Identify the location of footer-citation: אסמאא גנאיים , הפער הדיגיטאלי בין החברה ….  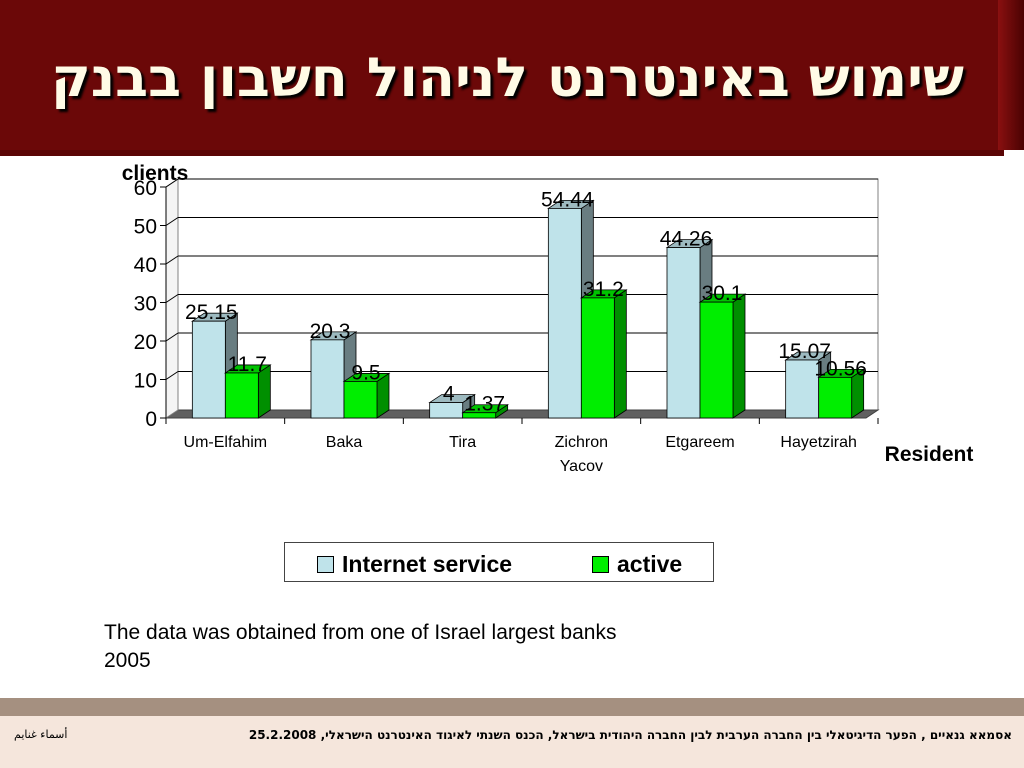
(630, 735).